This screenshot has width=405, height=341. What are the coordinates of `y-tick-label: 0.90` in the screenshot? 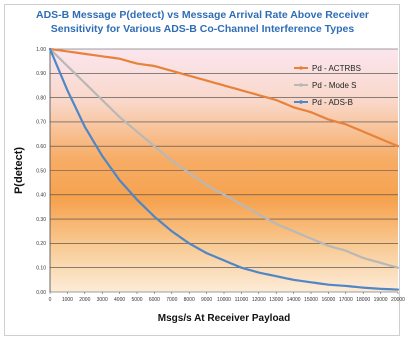 It's located at (41, 74).